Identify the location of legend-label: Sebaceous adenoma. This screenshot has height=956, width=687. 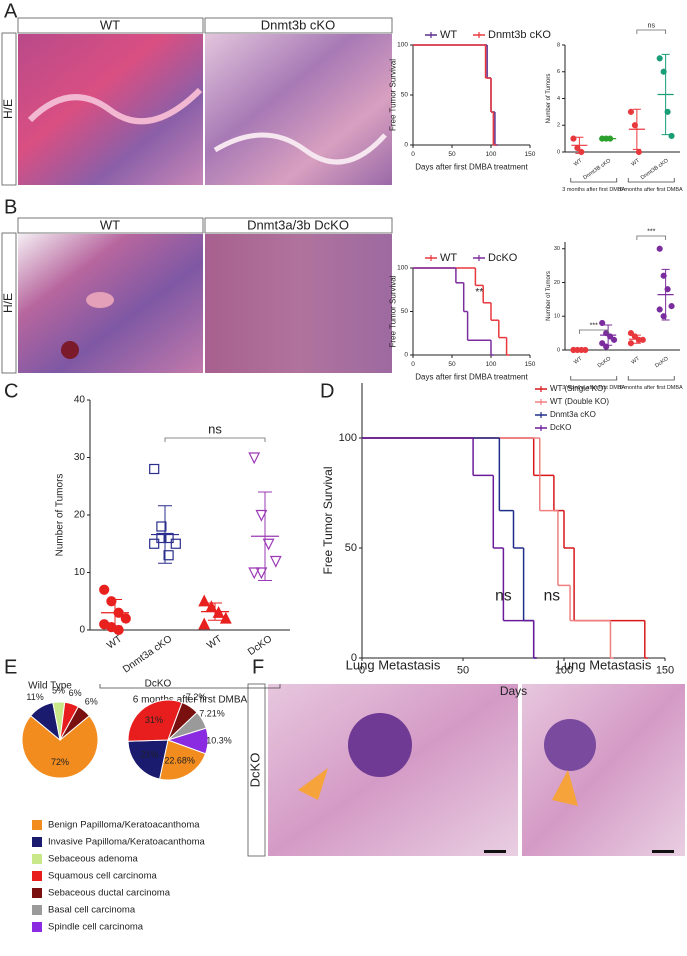
(93, 859).